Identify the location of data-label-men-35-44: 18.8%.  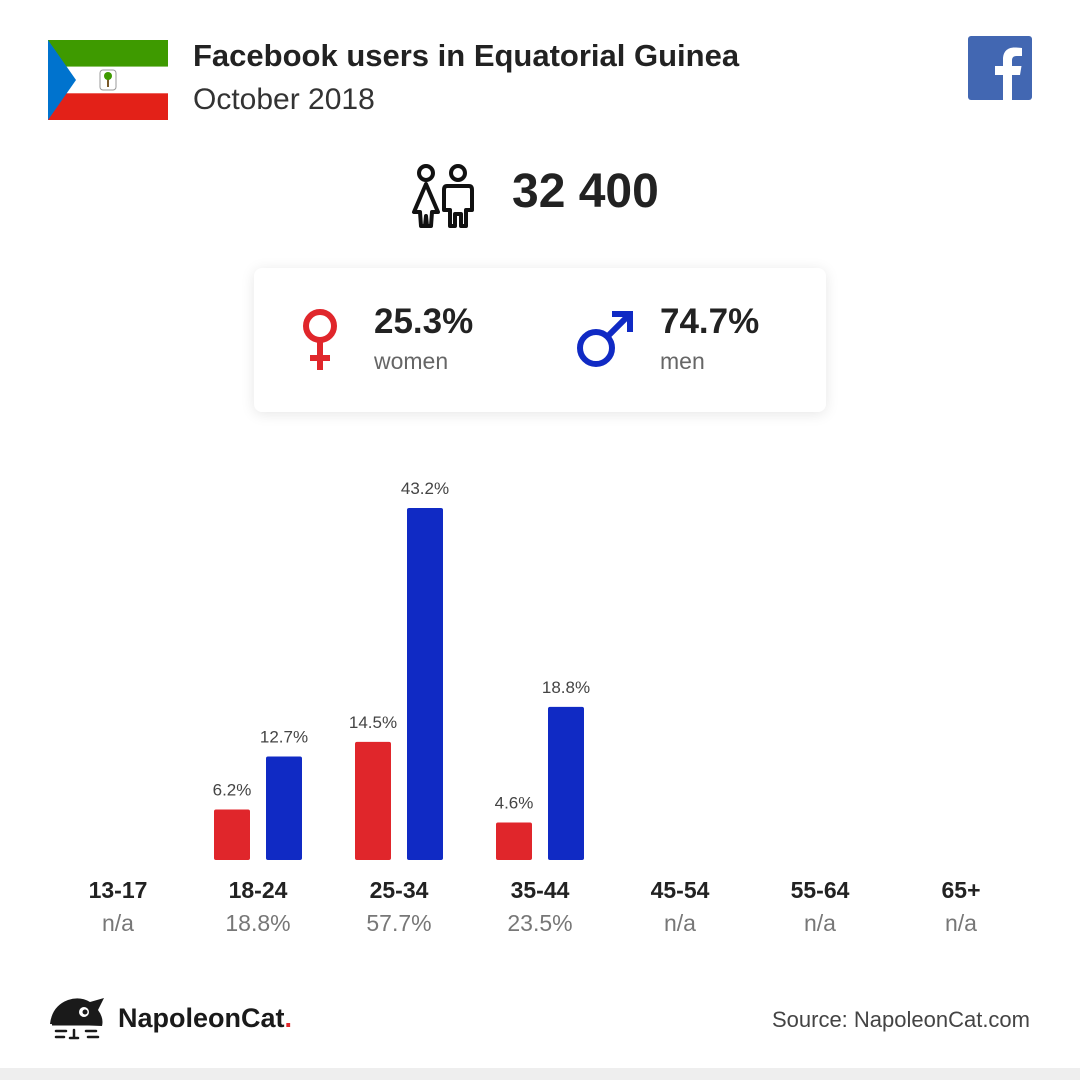
(566, 687).